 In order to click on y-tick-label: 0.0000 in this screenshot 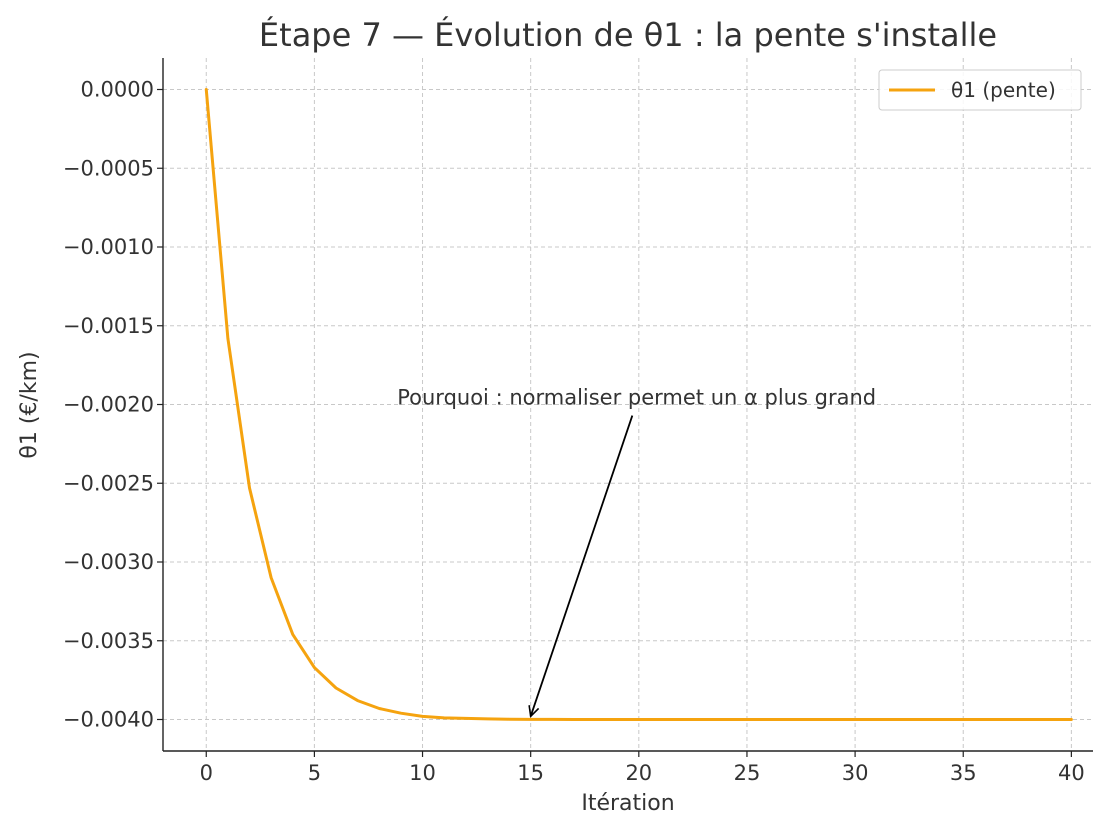, I will do `click(117, 90)`.